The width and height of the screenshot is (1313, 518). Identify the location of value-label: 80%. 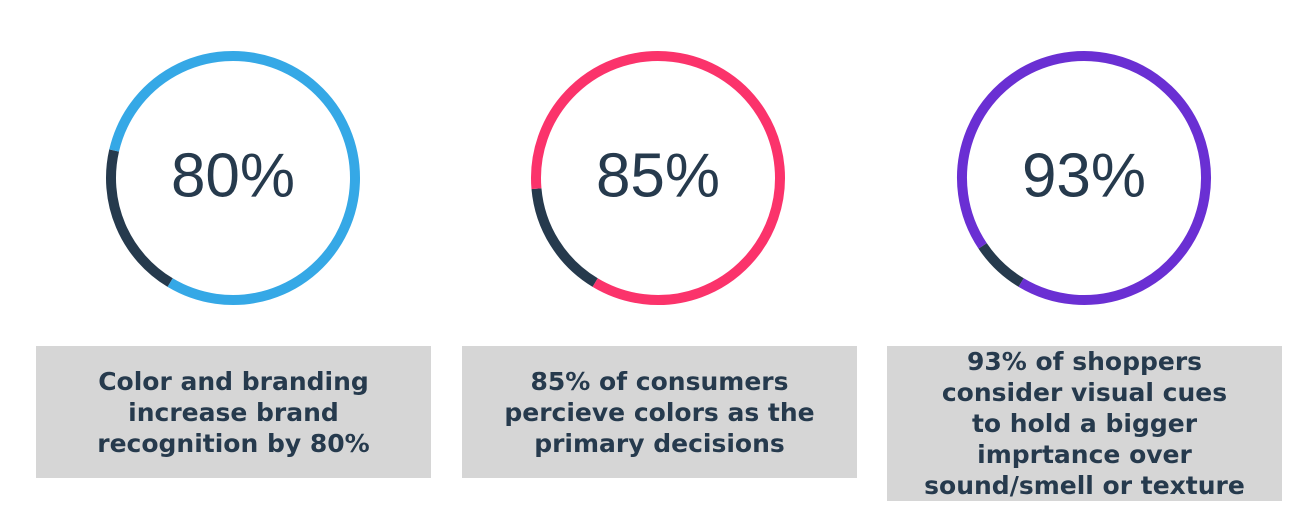
(233, 175).